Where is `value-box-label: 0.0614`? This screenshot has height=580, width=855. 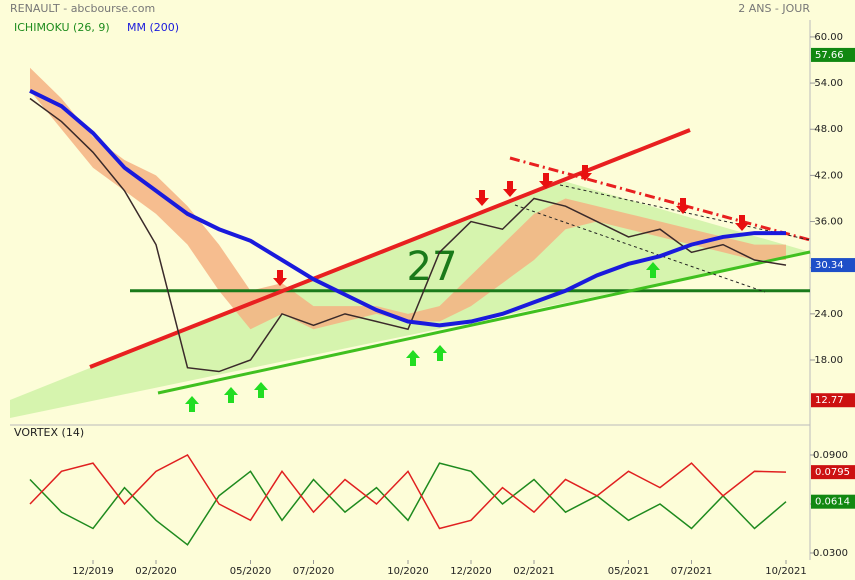
value-box-label: 0.0614 is located at coordinates (832, 502).